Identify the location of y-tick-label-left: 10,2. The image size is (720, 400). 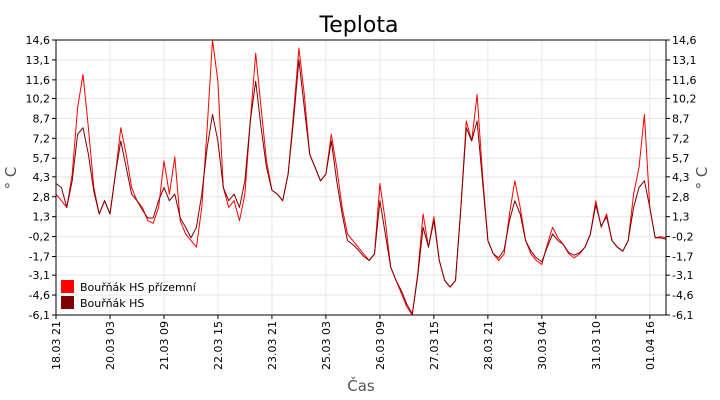
(38, 98).